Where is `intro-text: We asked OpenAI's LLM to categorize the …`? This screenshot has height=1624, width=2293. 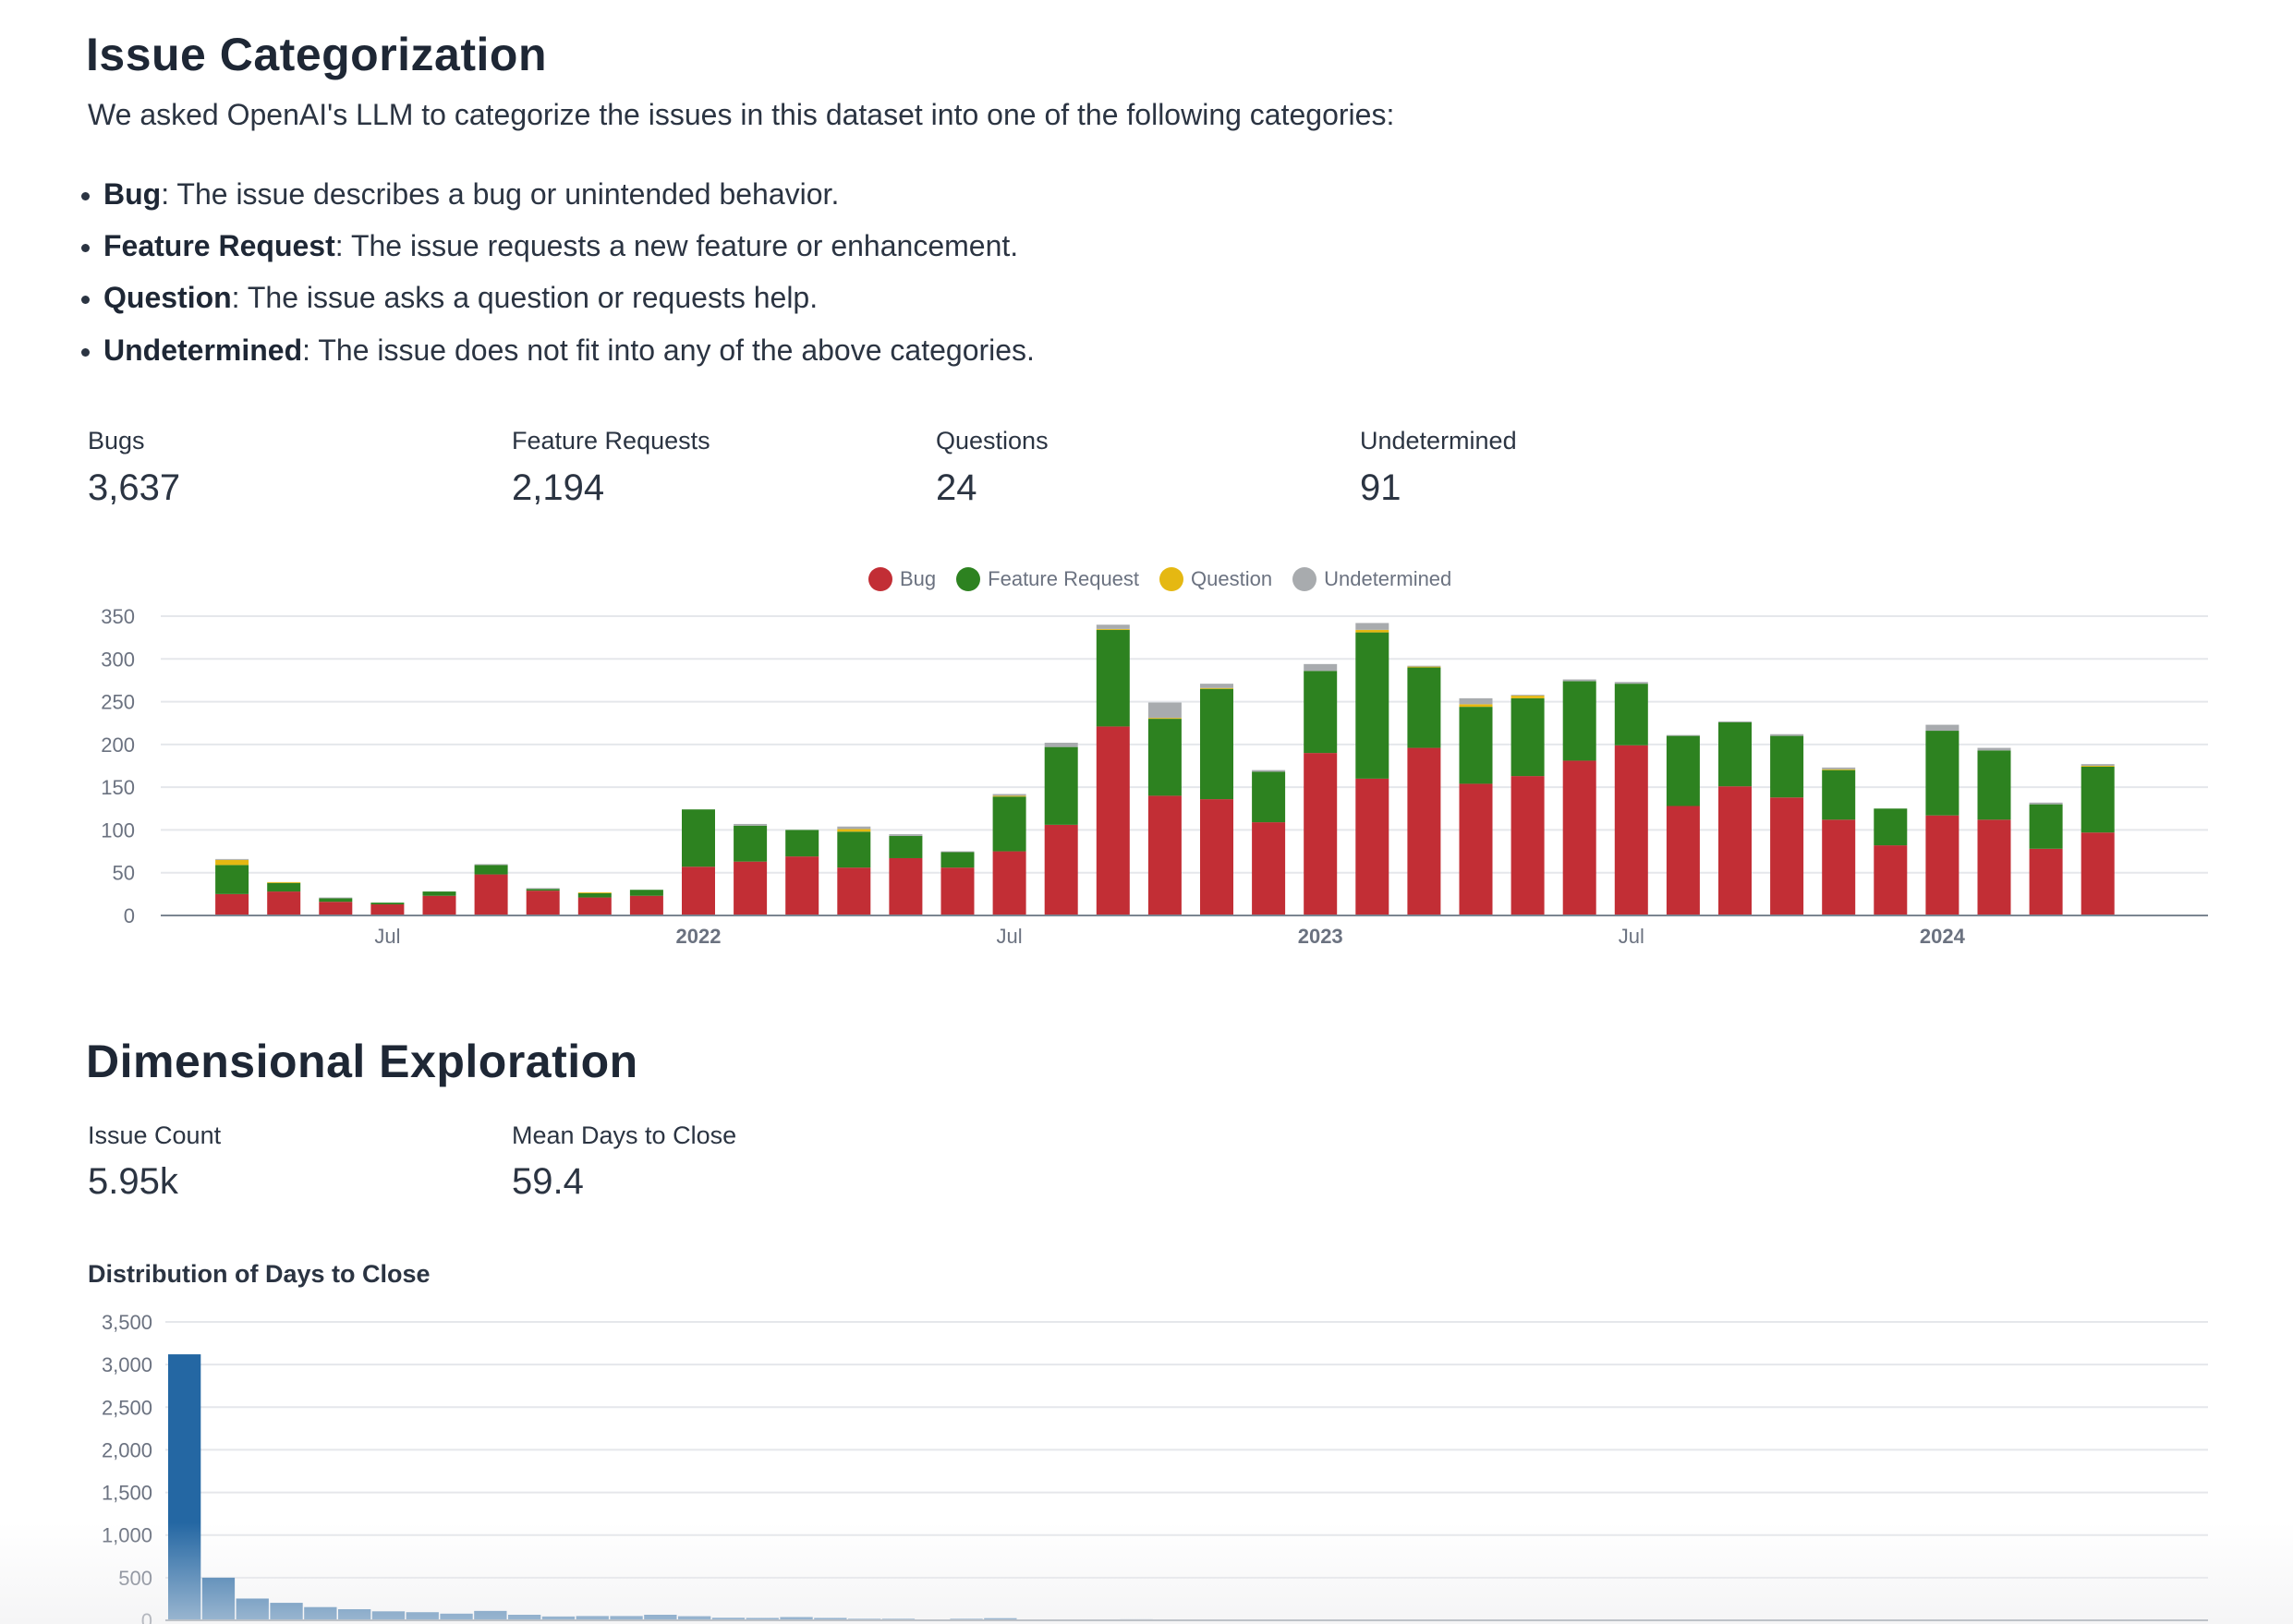
intro-text: We asked OpenAI's LLM to categorize the … is located at coordinates (742, 114).